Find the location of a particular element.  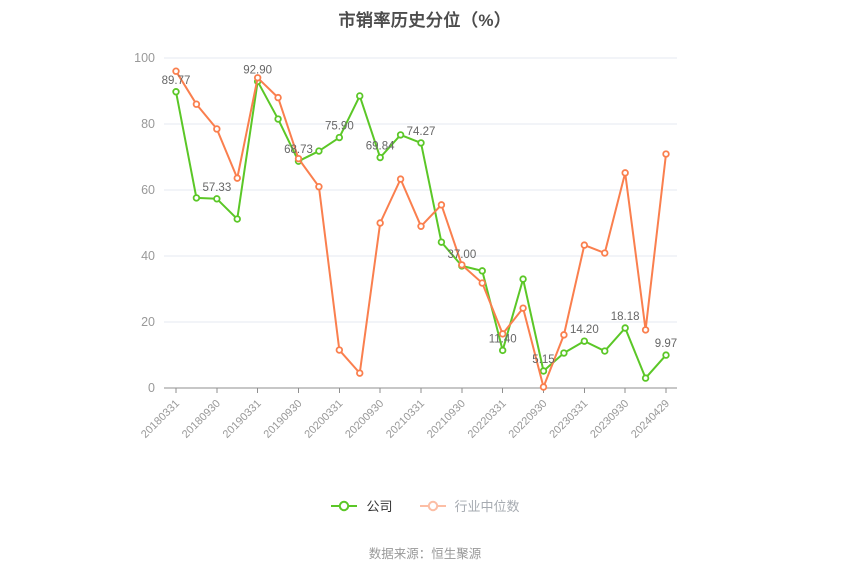

x-axis-label: 20200331 is located at coordinates (323, 419).